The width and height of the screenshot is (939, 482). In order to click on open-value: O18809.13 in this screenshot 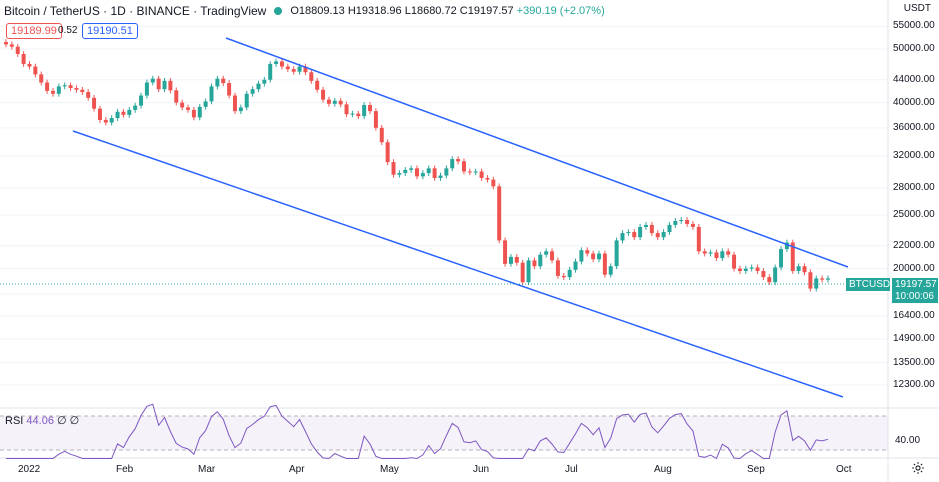, I will do `click(317, 11)`.